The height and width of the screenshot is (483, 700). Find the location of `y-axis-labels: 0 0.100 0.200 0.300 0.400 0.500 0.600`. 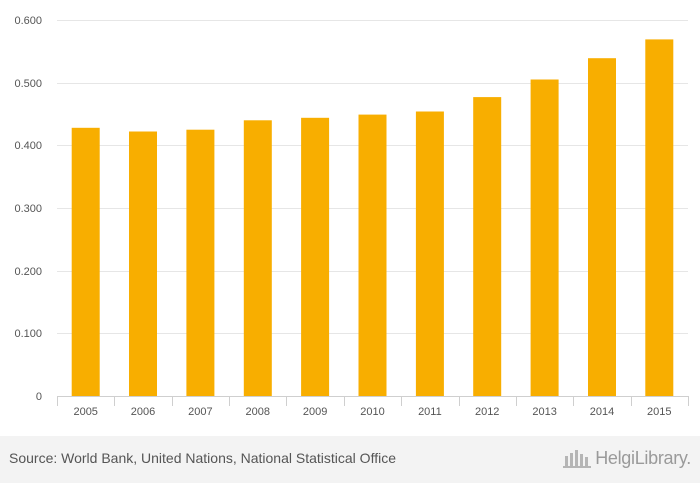

y-axis-labels: 0 0.100 0.200 0.300 0.400 0.500 0.600 is located at coordinates (28, 209).